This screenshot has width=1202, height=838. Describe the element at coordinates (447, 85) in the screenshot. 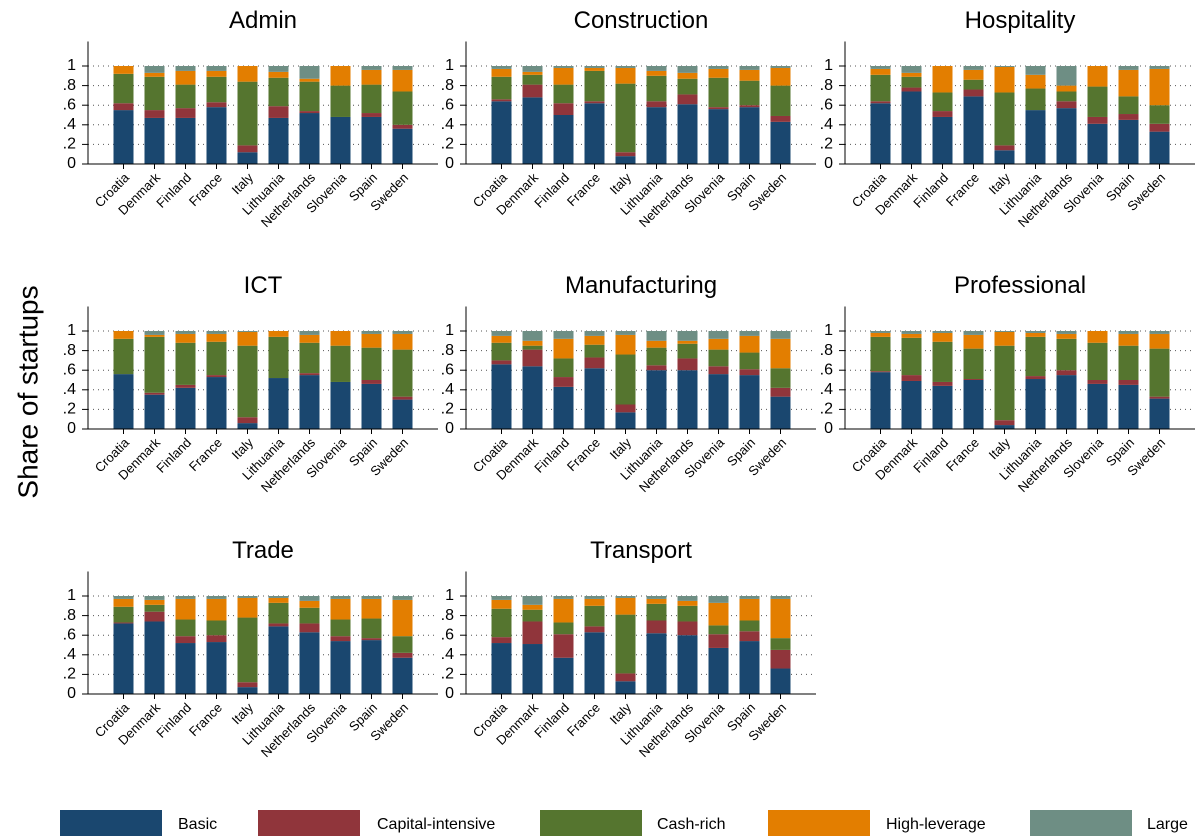

I see `y-tick-label: .8` at that location.